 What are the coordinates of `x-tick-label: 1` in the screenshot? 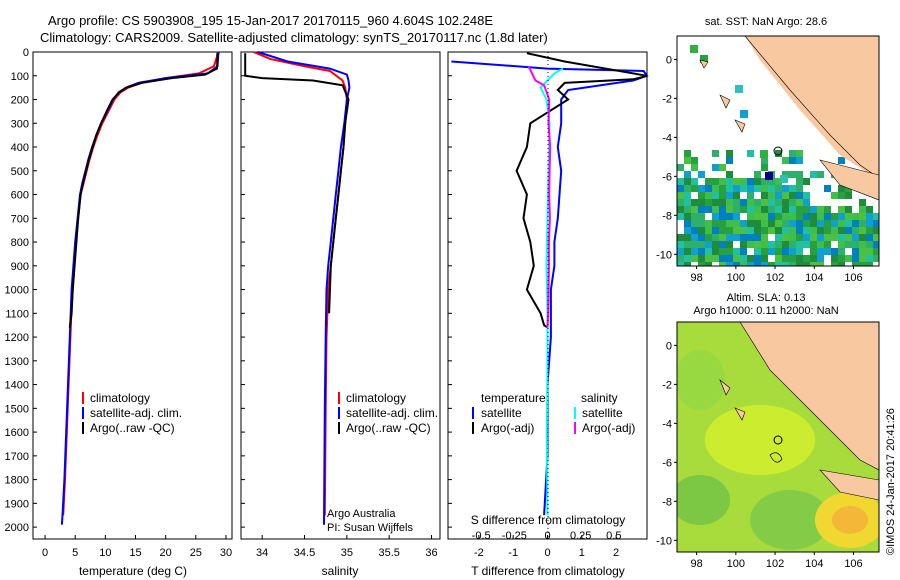 It's located at (582, 553).